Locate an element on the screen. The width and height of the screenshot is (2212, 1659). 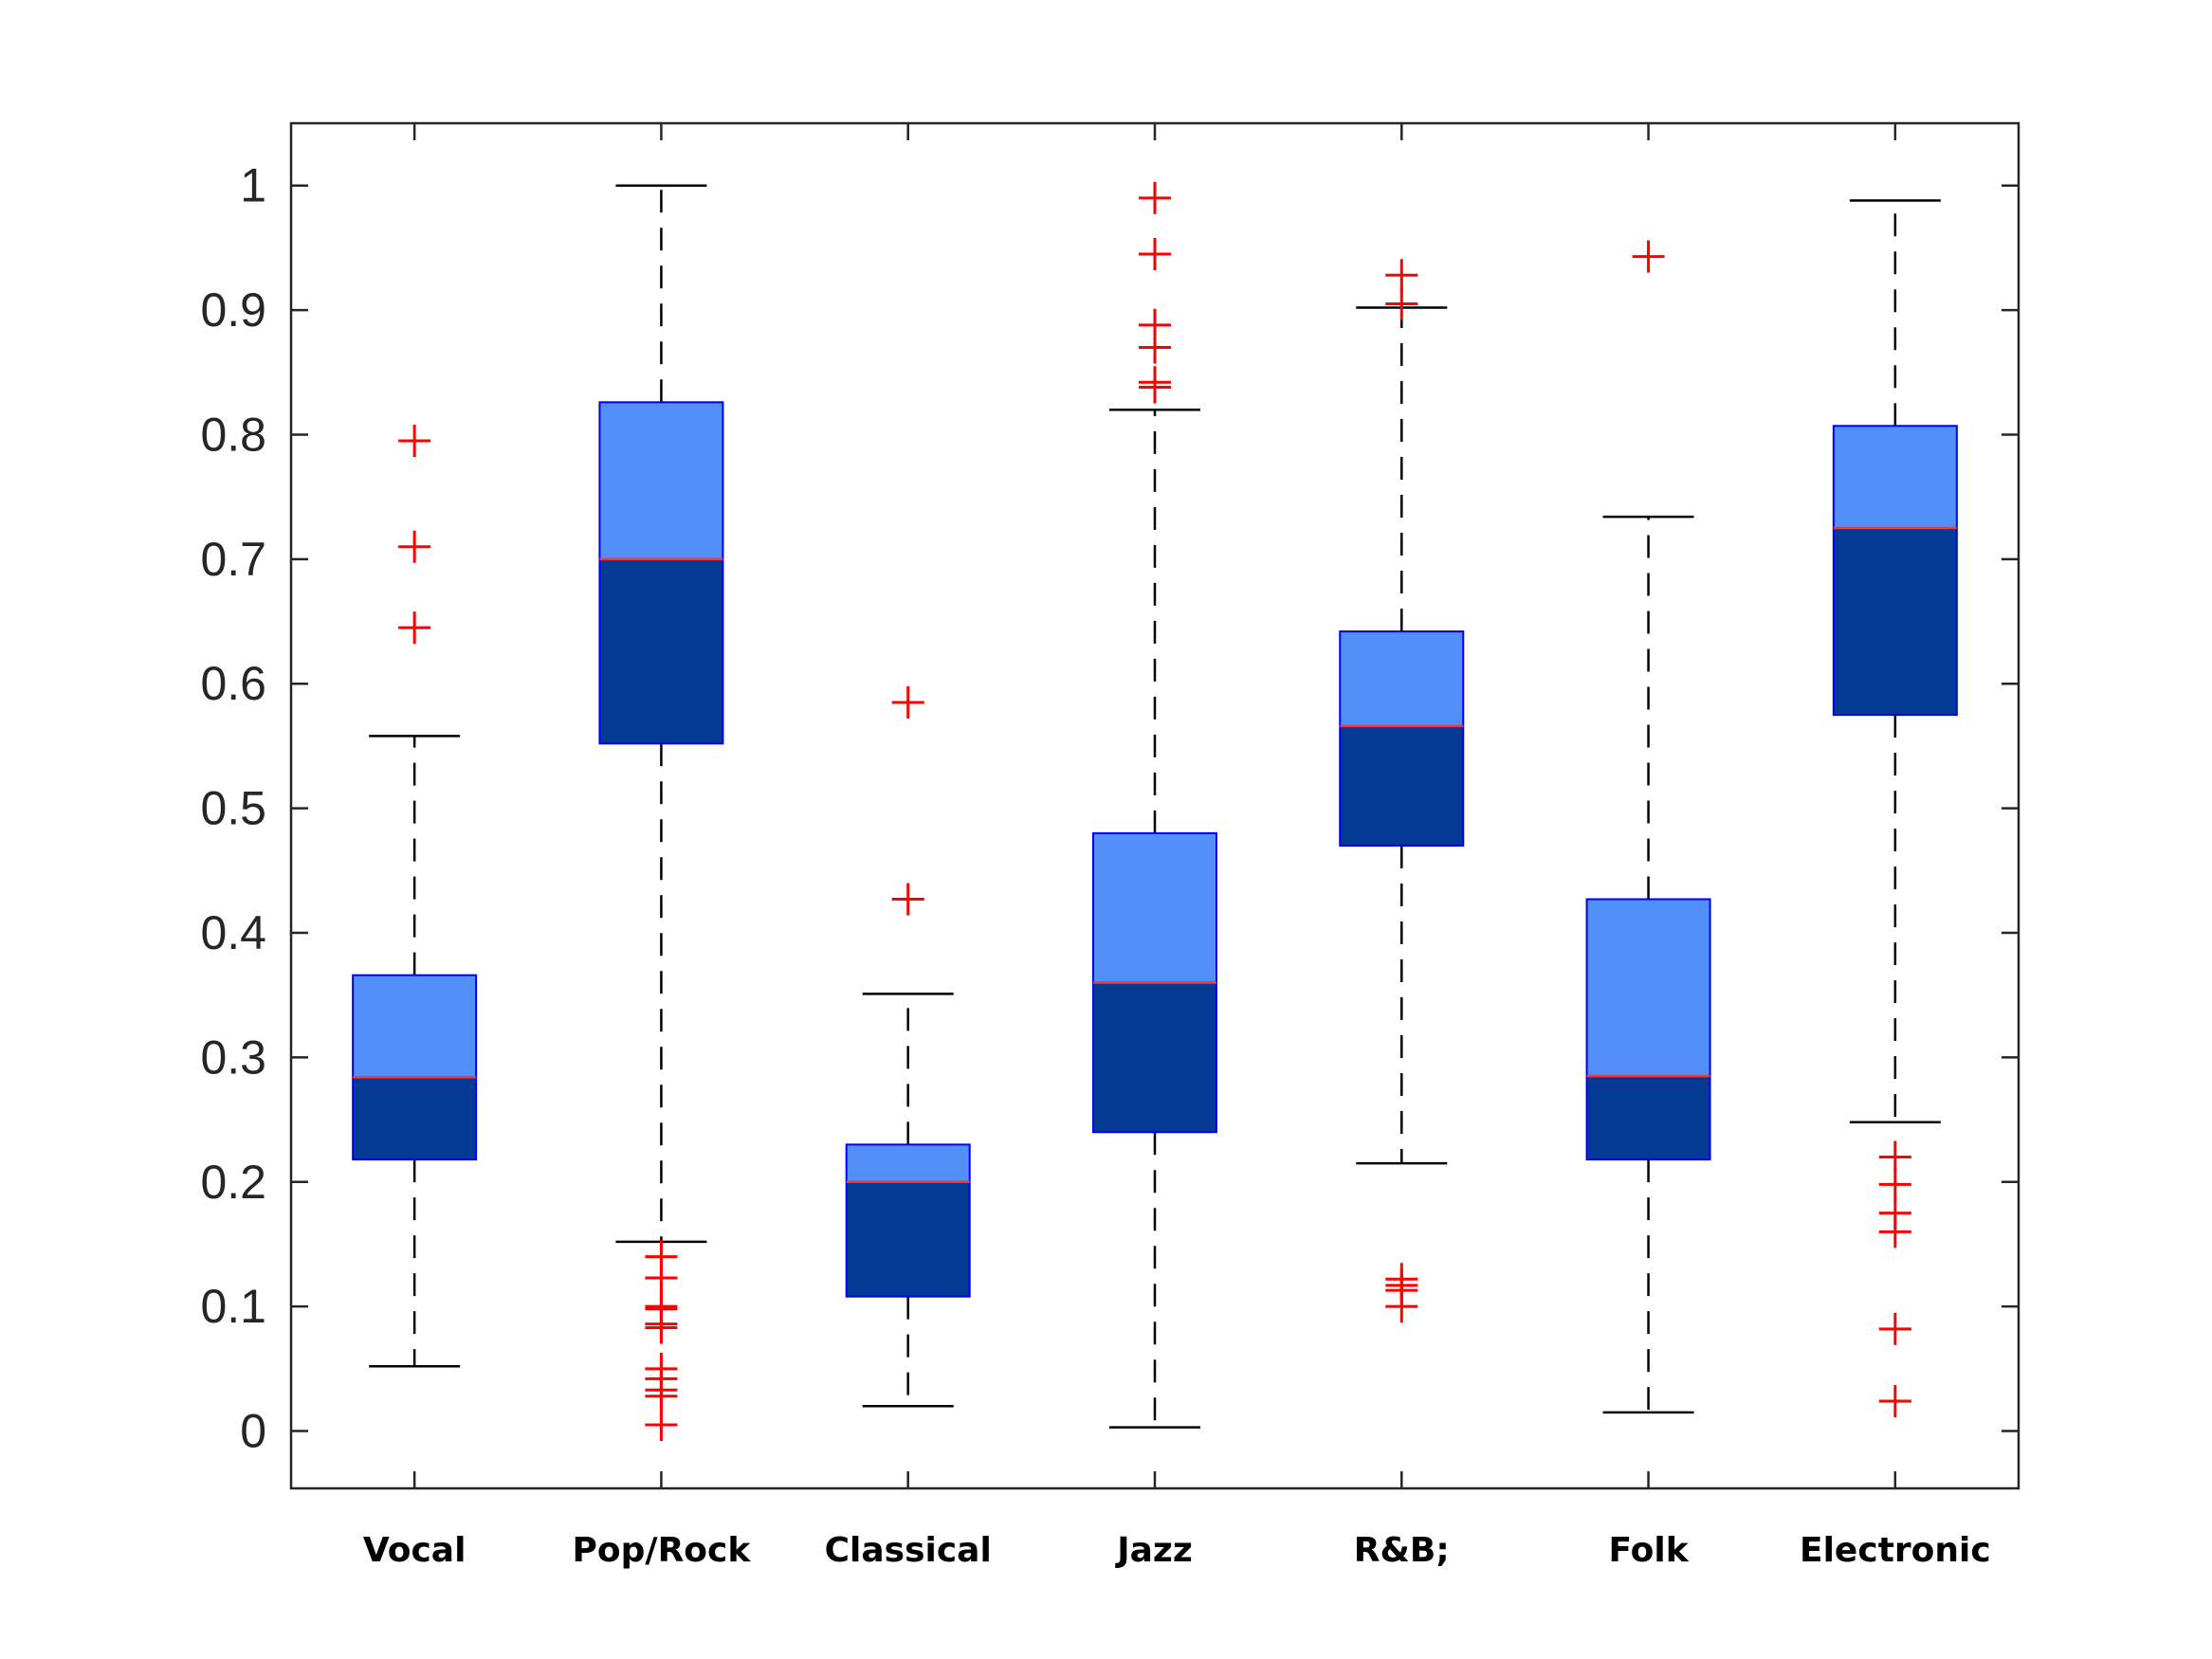
xtick-label: Folk is located at coordinates (1648, 1550).